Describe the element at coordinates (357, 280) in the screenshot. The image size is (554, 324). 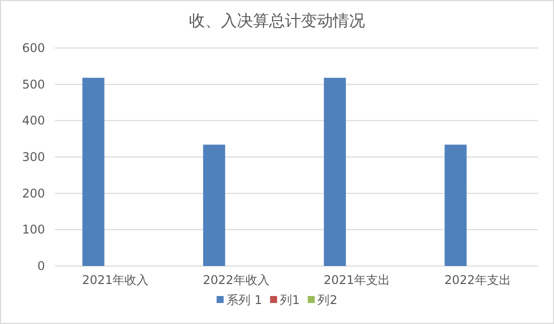
I see `x-tick-label: 2021年支出` at that location.